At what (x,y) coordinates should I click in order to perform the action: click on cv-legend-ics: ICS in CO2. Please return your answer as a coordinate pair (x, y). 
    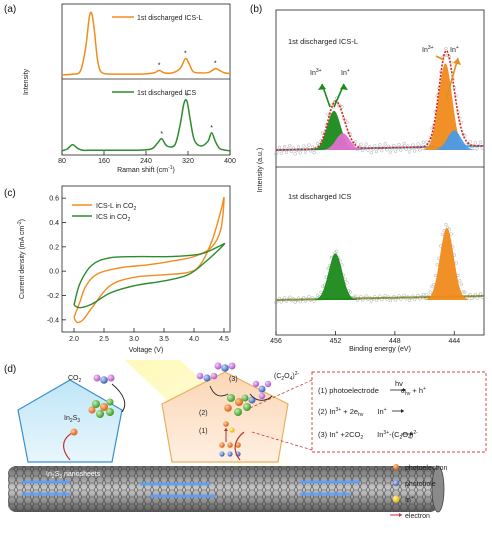
    Looking at the image, I should click on (113, 218).